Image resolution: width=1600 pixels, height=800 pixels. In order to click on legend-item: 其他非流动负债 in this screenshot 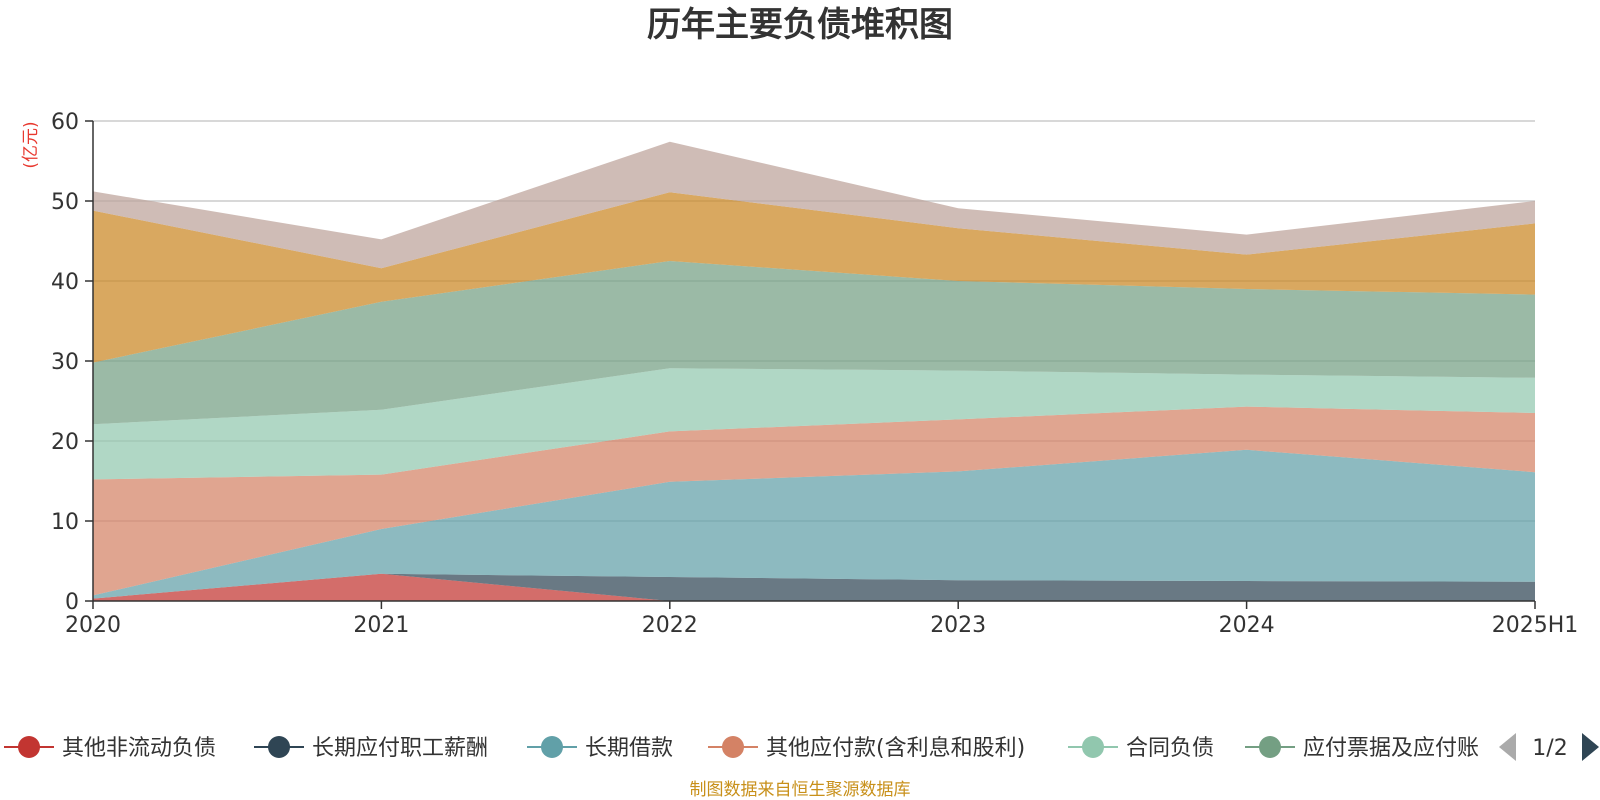, I will do `click(110, 748)`.